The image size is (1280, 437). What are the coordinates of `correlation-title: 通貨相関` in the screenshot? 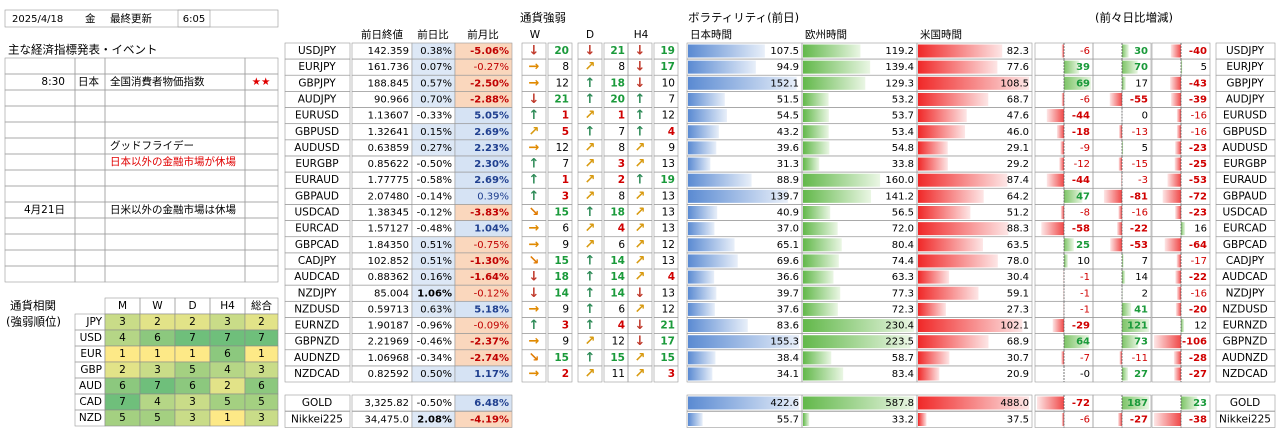 It's located at (33, 306).